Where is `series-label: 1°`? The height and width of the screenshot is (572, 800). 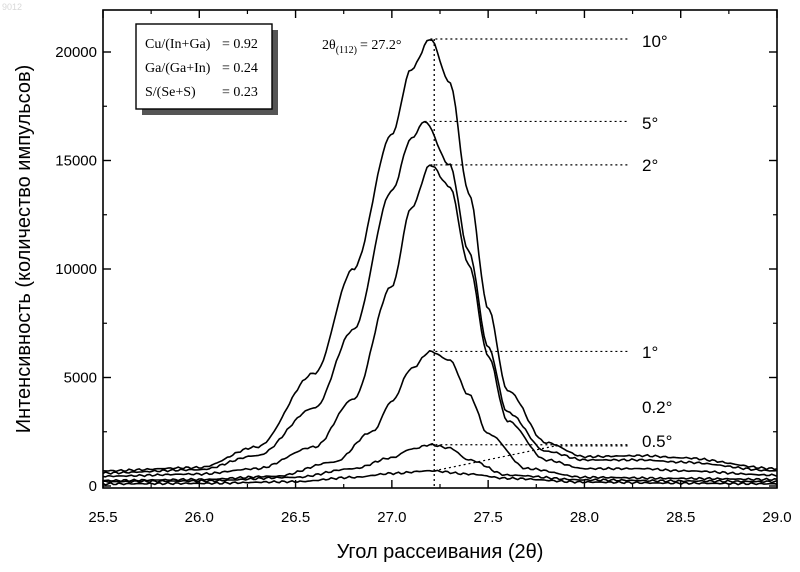
series-label: 1° is located at coordinates (650, 352).